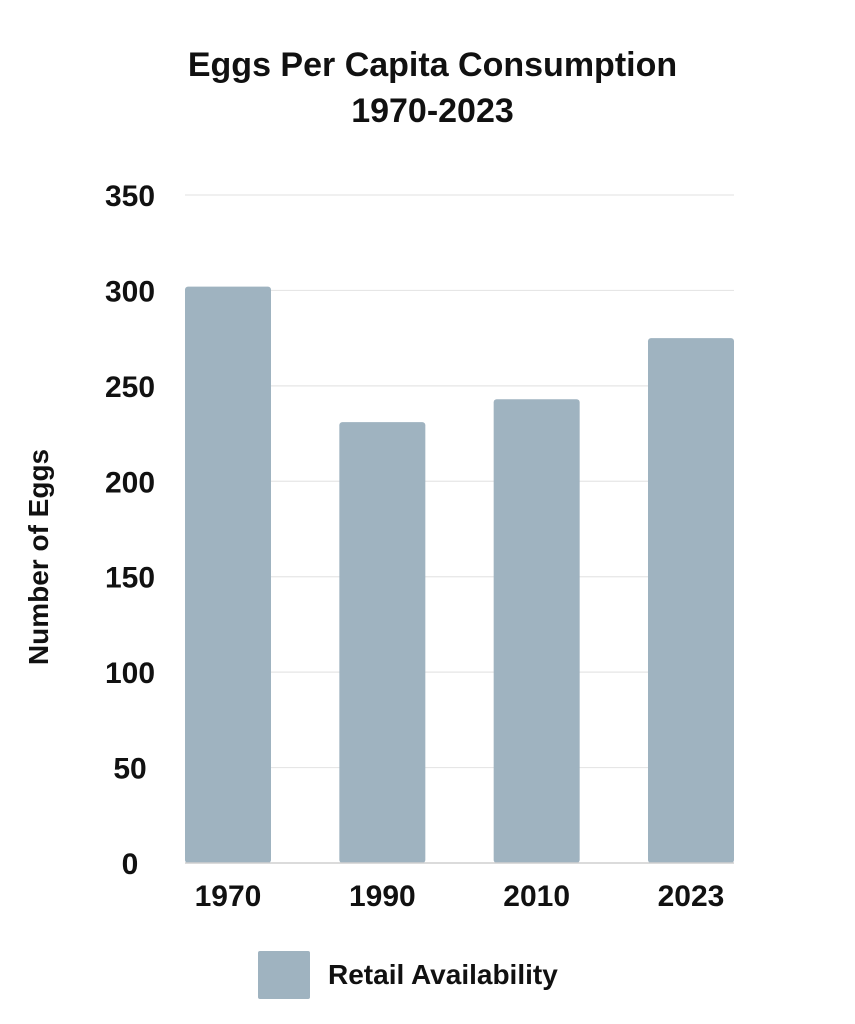  What do you see at coordinates (130, 673) in the screenshot?
I see `y-tick-label: 100` at bounding box center [130, 673].